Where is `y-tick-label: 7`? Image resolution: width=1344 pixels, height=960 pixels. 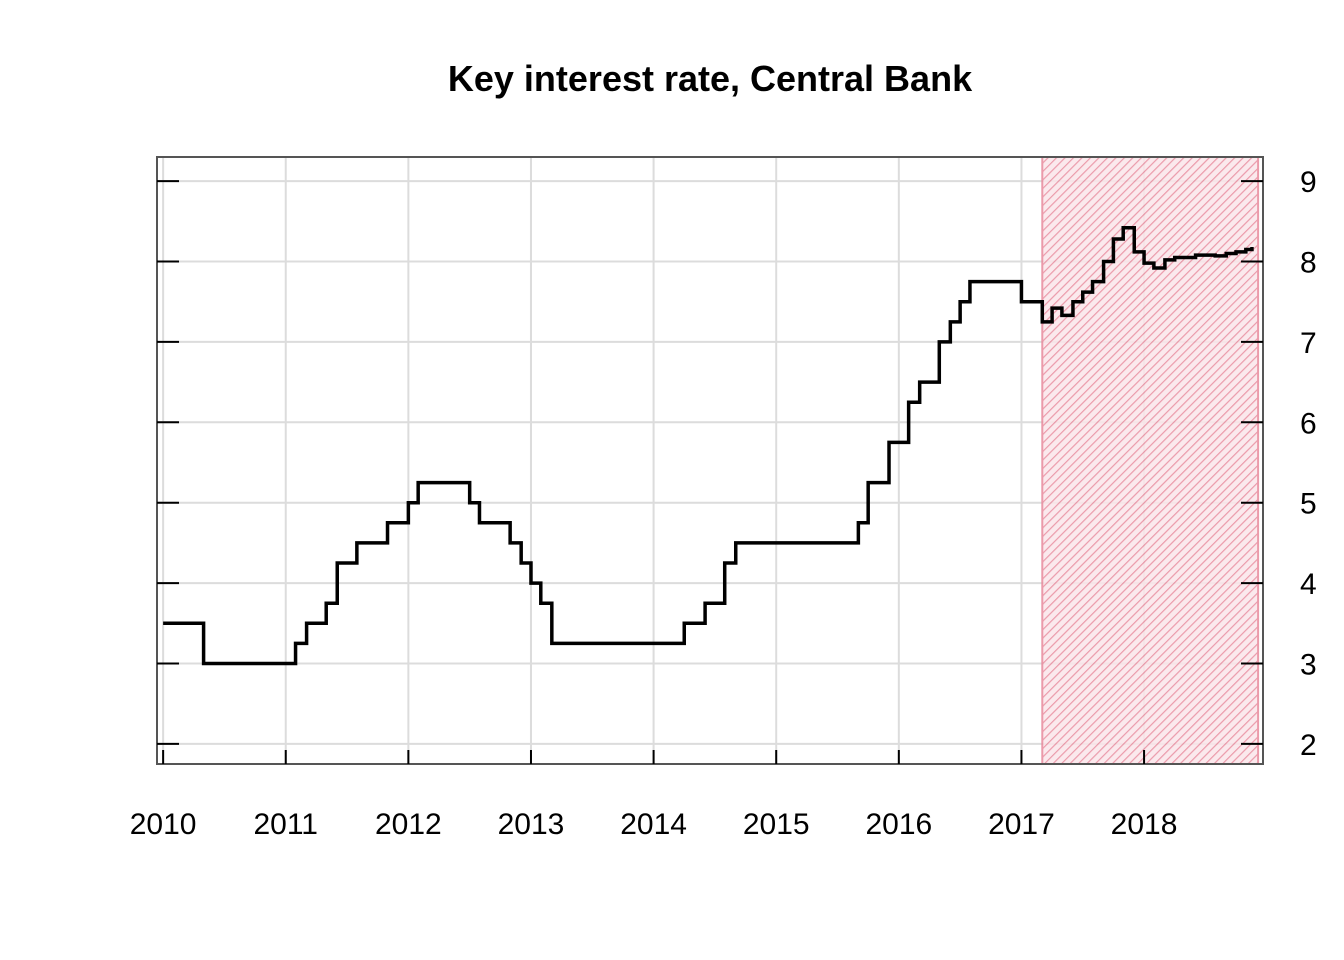 y-tick-label: 7 is located at coordinates (1308, 343).